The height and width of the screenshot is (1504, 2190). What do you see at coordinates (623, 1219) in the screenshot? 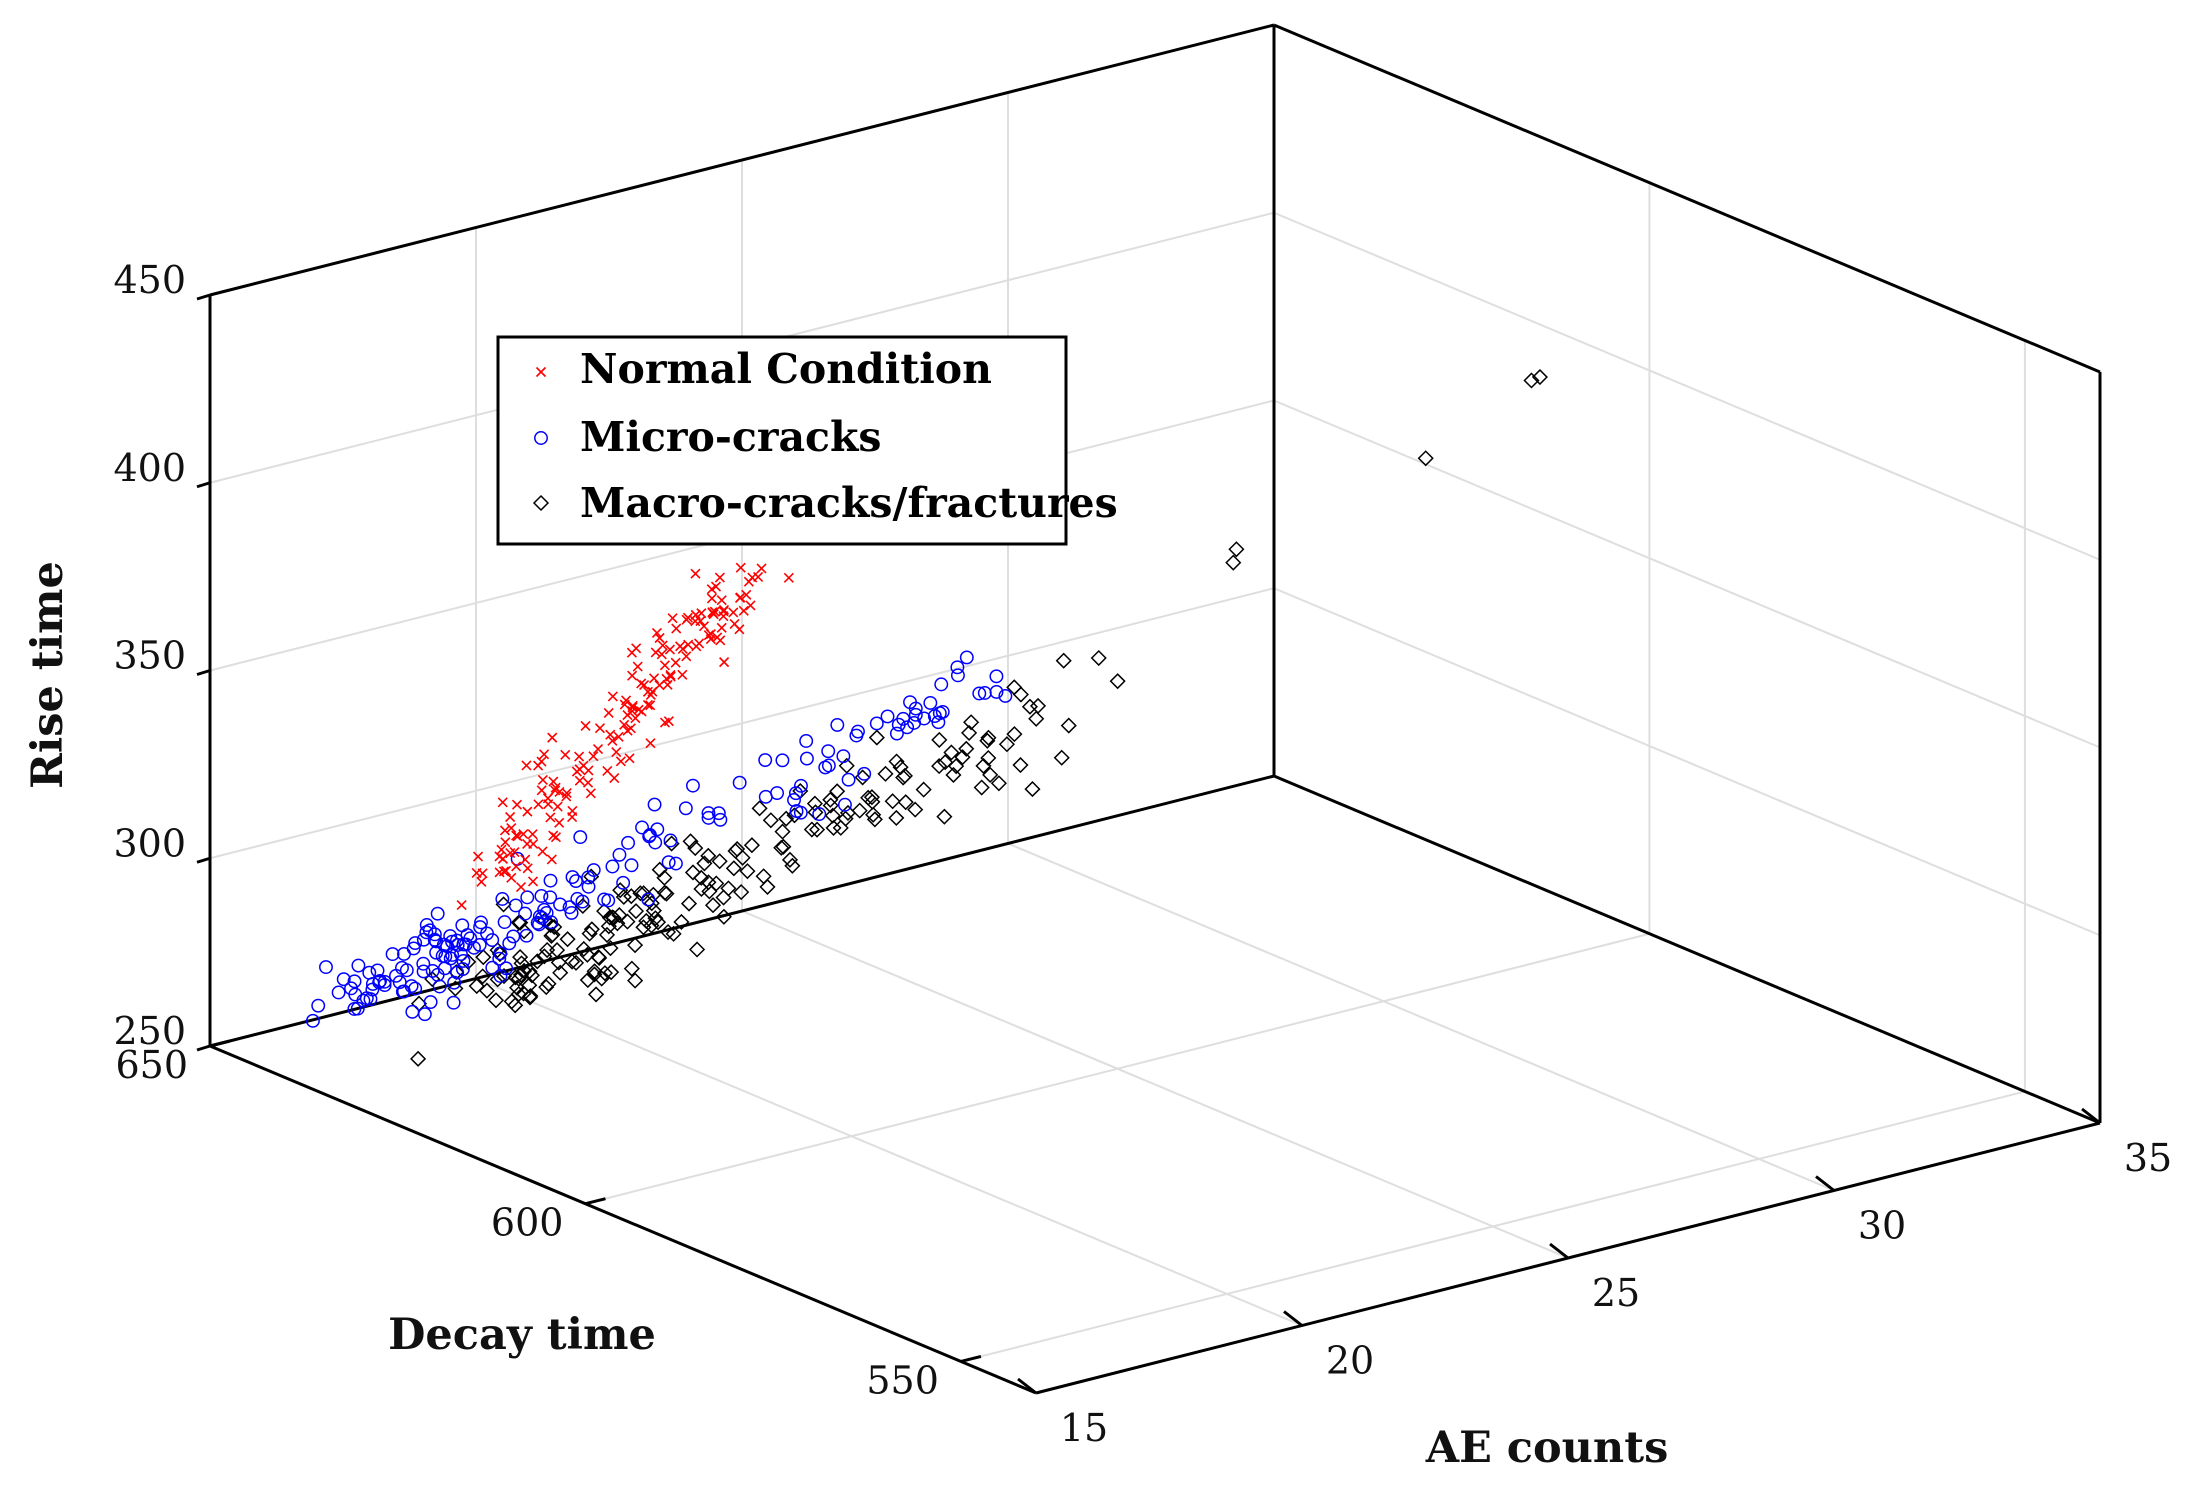
I see `y-axis-line` at bounding box center [623, 1219].